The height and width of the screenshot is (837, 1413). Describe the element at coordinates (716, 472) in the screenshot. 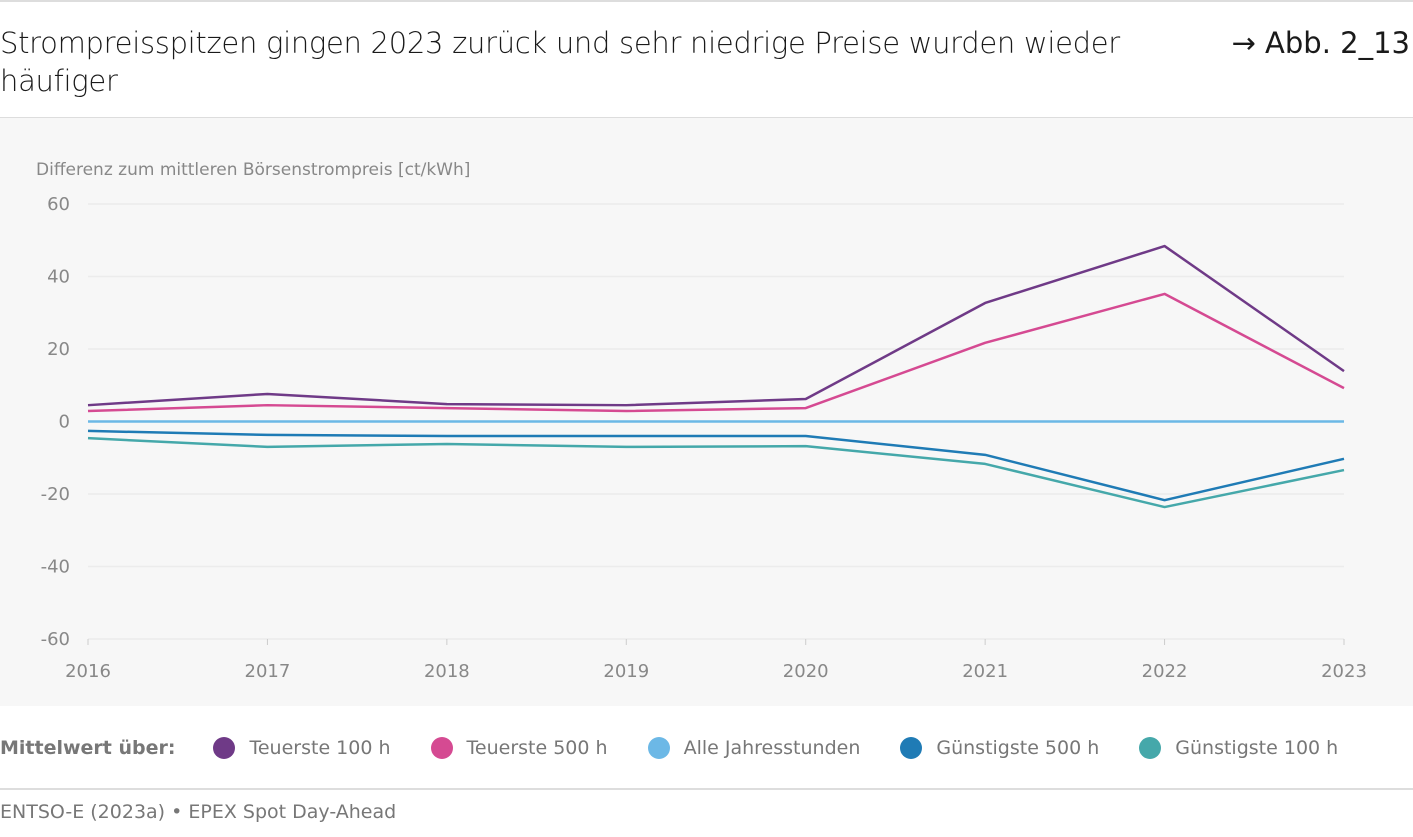

I see `series-line-g-nstigste-100-h` at that location.